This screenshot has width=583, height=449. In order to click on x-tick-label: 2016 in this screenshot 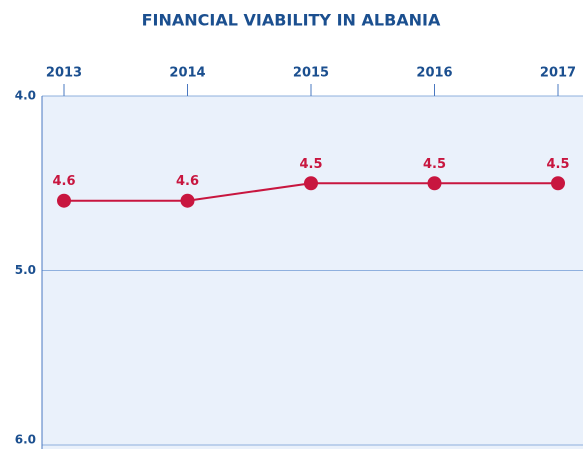, I will do `click(434, 73)`.